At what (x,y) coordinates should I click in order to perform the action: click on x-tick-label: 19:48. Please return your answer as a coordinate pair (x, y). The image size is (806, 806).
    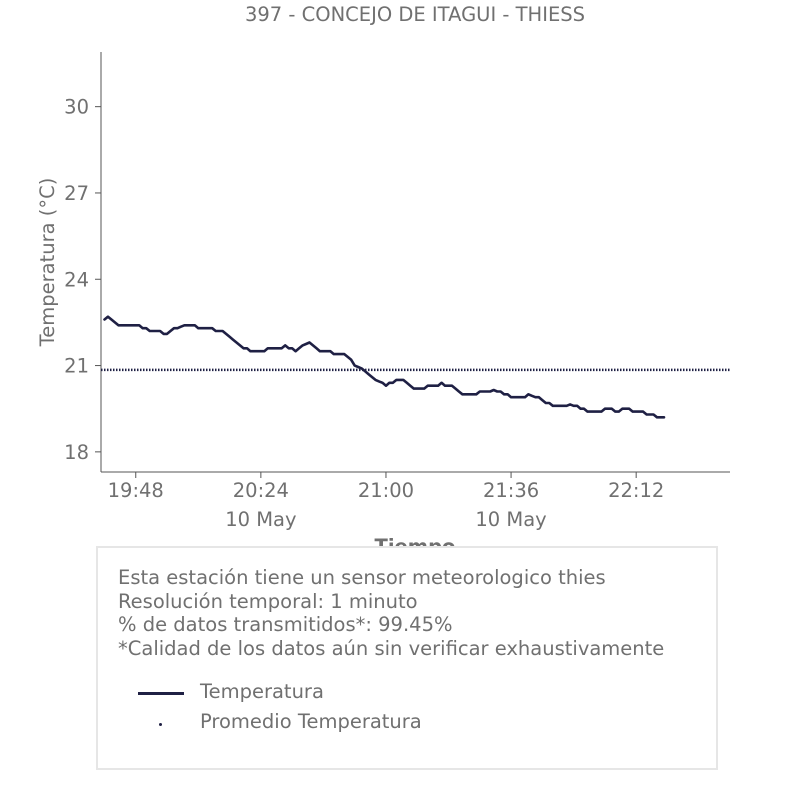
    Looking at the image, I should click on (136, 490).